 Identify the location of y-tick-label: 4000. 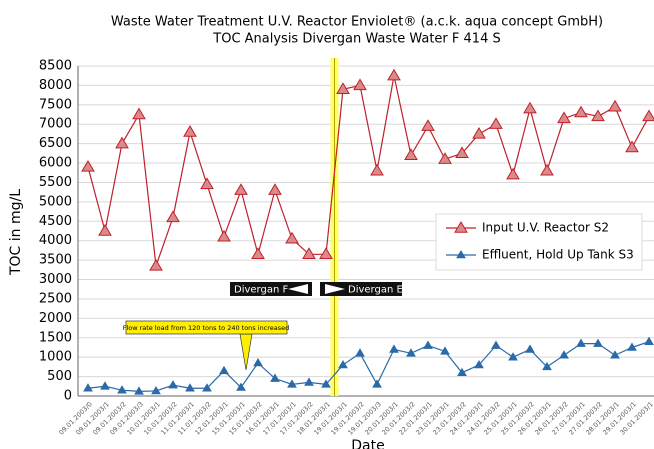
(55, 240).